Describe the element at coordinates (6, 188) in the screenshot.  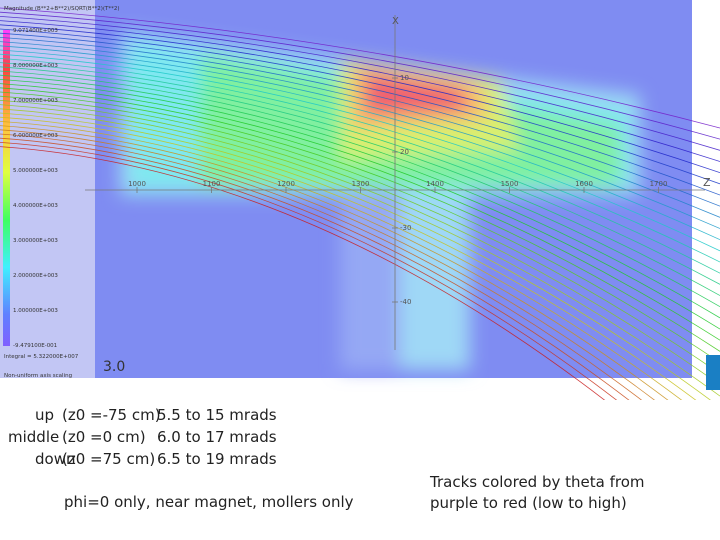
I see `colorbar` at that location.